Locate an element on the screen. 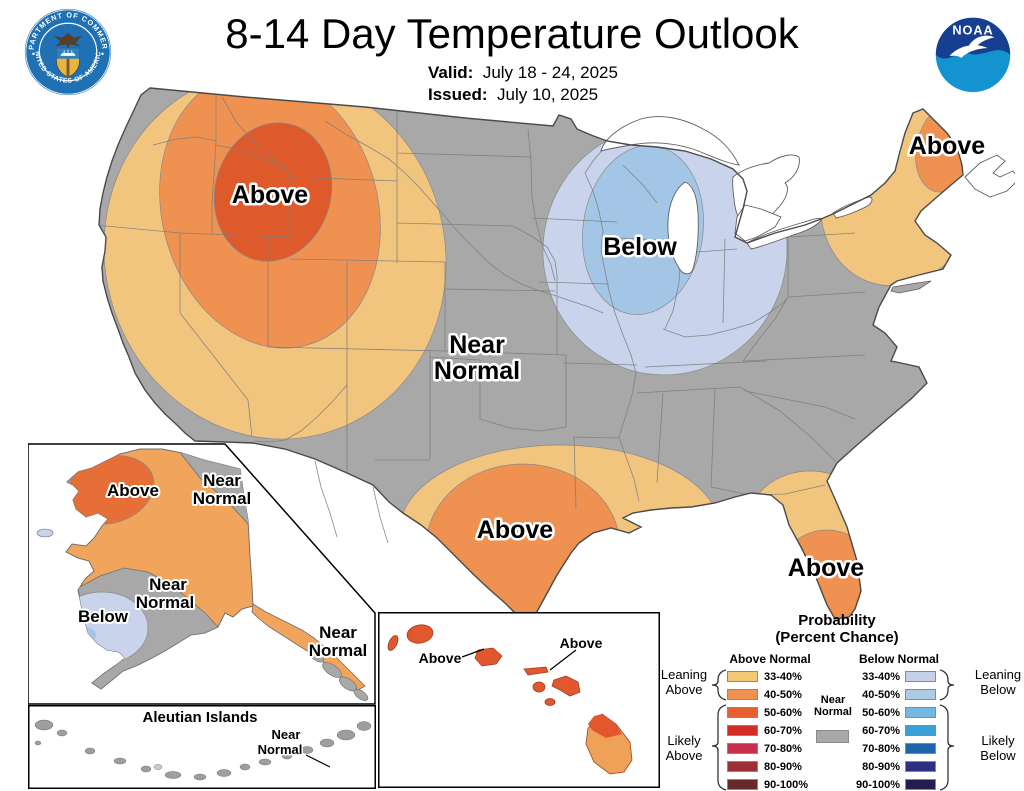 Image resolution: width=1024 pixels, height=791 pixels. legend-likely-above-line2: Above is located at coordinates (684, 755).